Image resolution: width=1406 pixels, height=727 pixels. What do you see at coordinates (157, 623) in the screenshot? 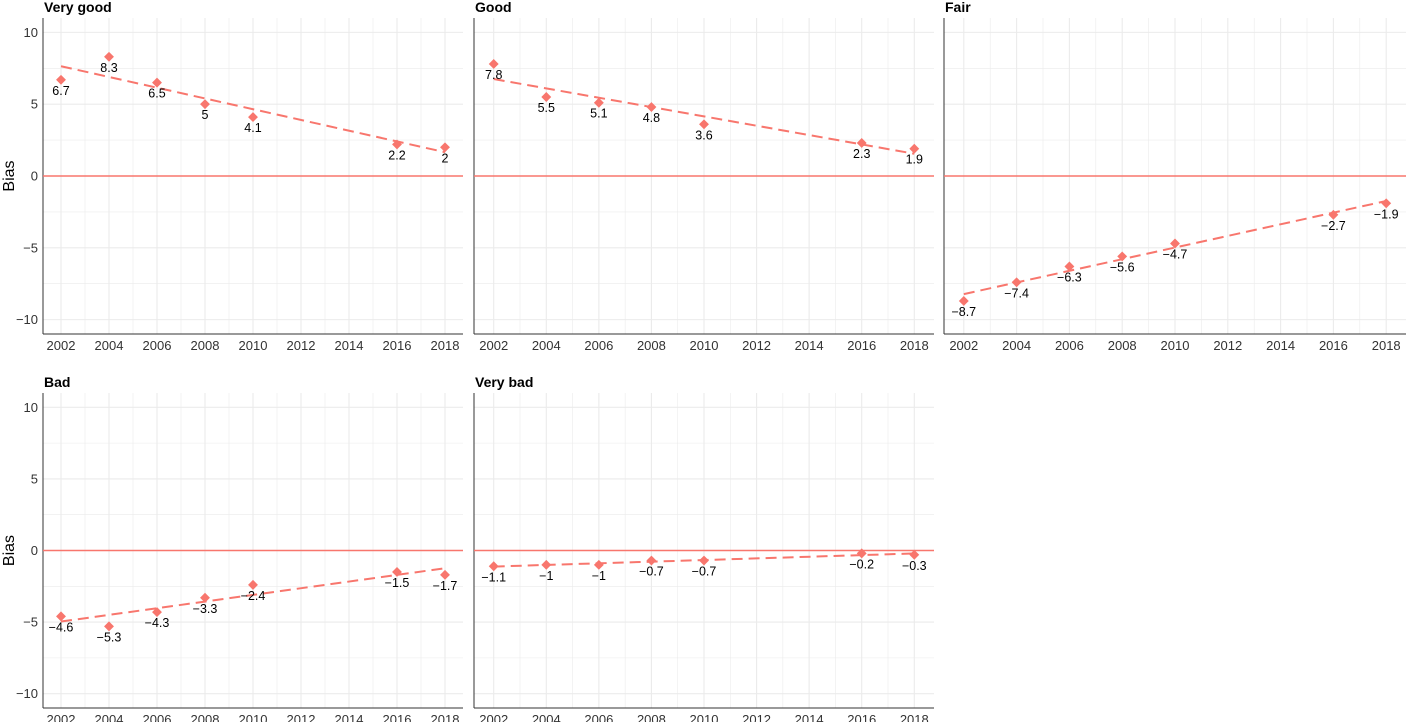
I see `data-label: −4.3` at bounding box center [157, 623].